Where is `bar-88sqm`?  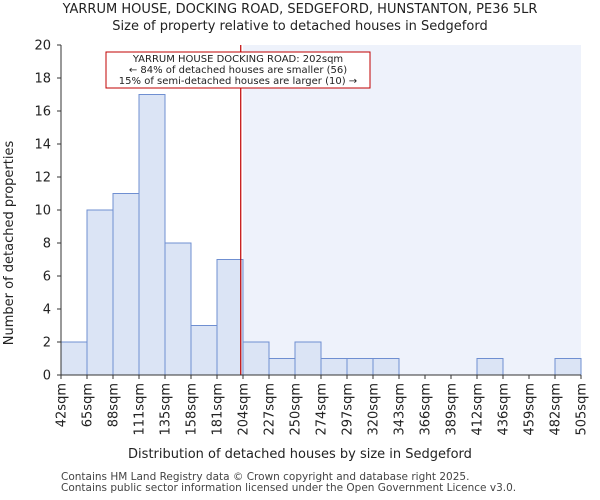 bar-88sqm is located at coordinates (126, 284).